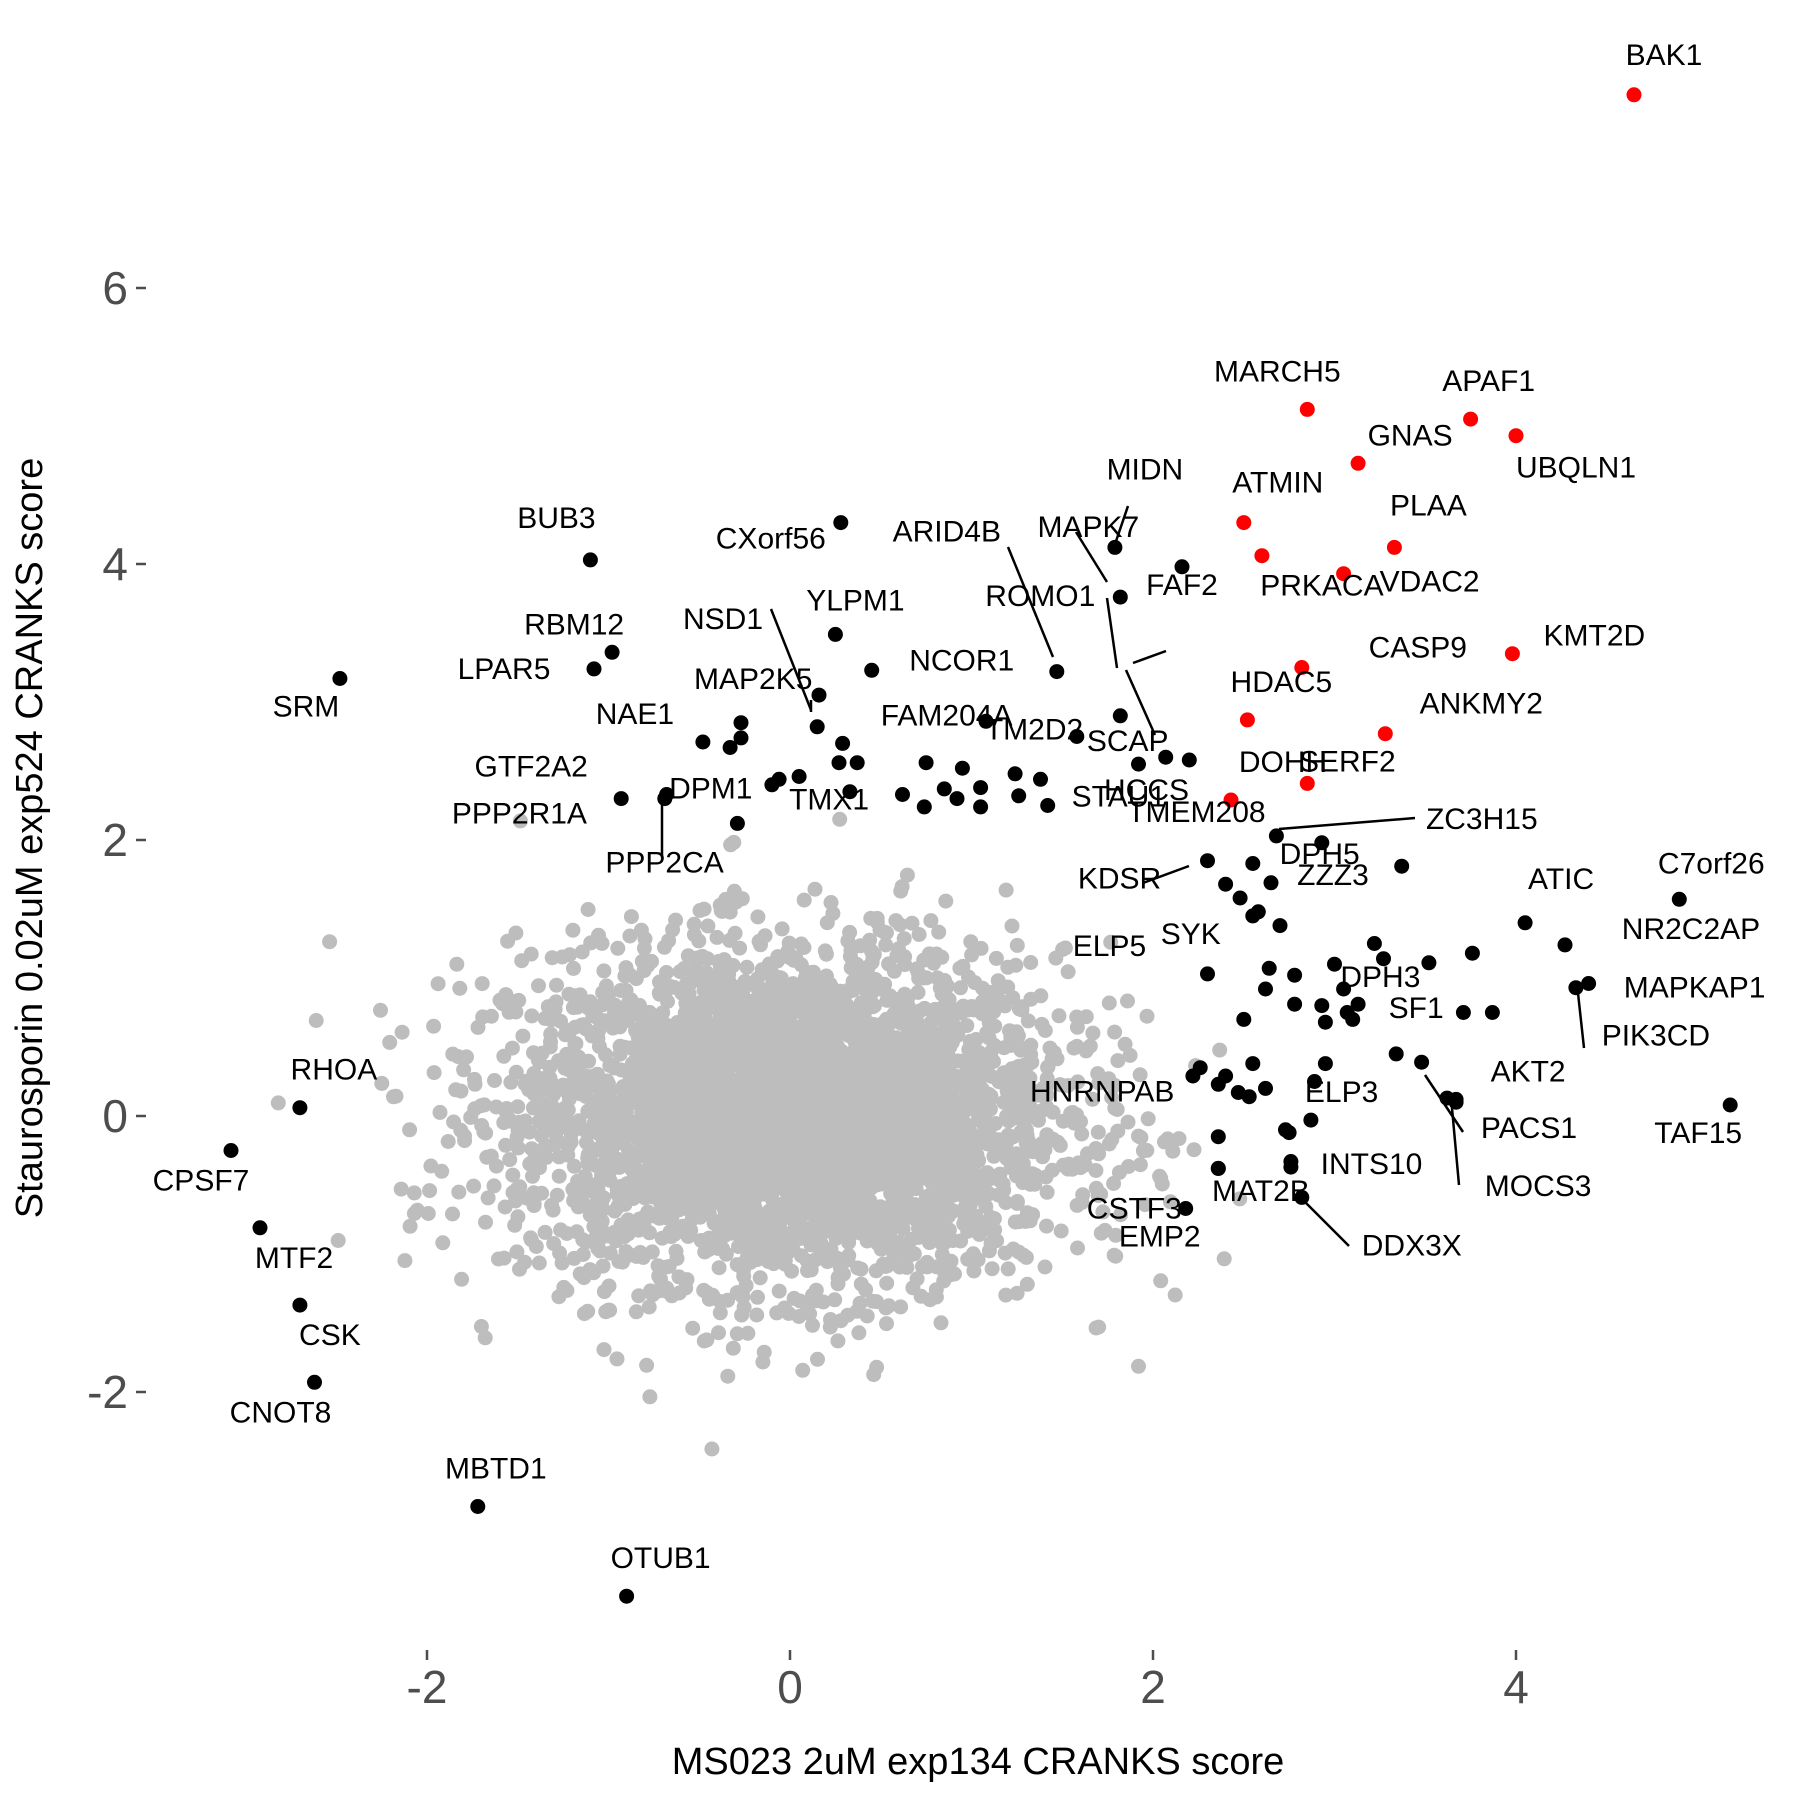 This screenshot has width=1800, height=1800. I want to click on gene-label: ELP3, so click(1341, 1092).